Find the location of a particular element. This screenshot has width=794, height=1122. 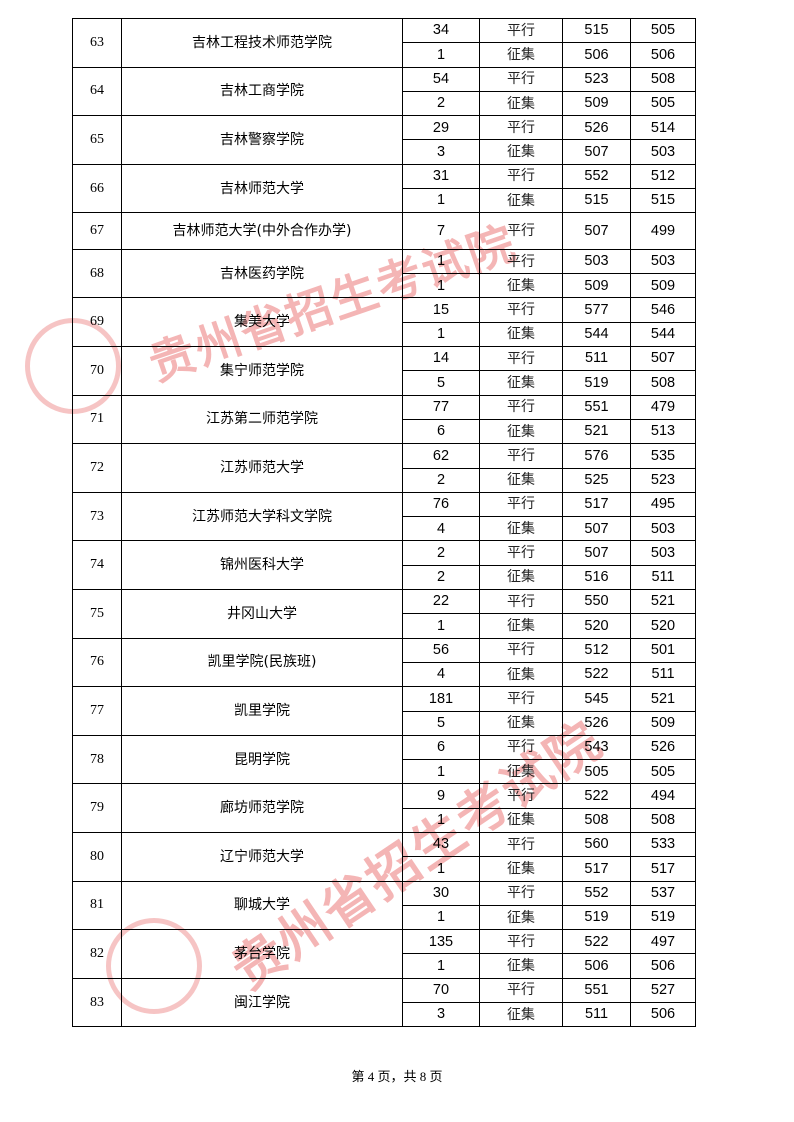

max-score: 511 is located at coordinates (596, 359).